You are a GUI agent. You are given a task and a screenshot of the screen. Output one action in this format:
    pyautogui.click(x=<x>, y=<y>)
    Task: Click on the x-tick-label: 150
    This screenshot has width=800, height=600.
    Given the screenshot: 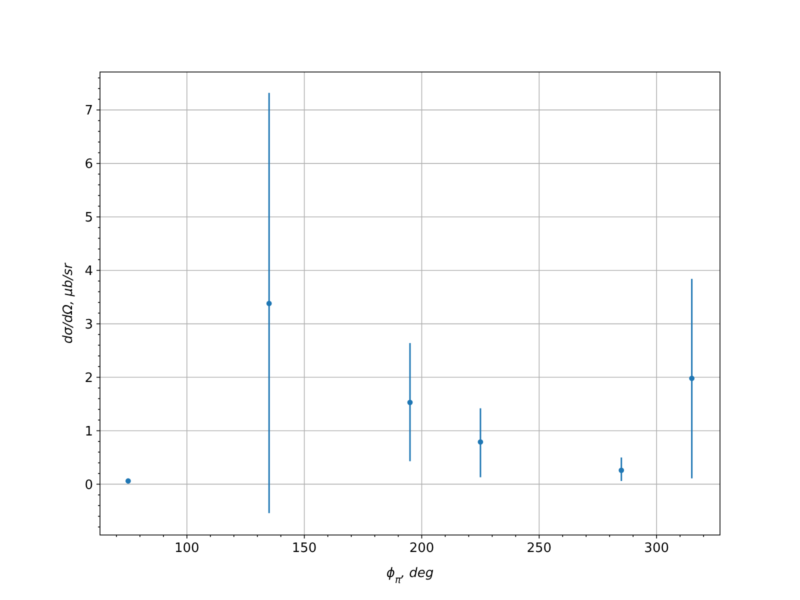 What is the action you would take?
    pyautogui.click(x=304, y=548)
    